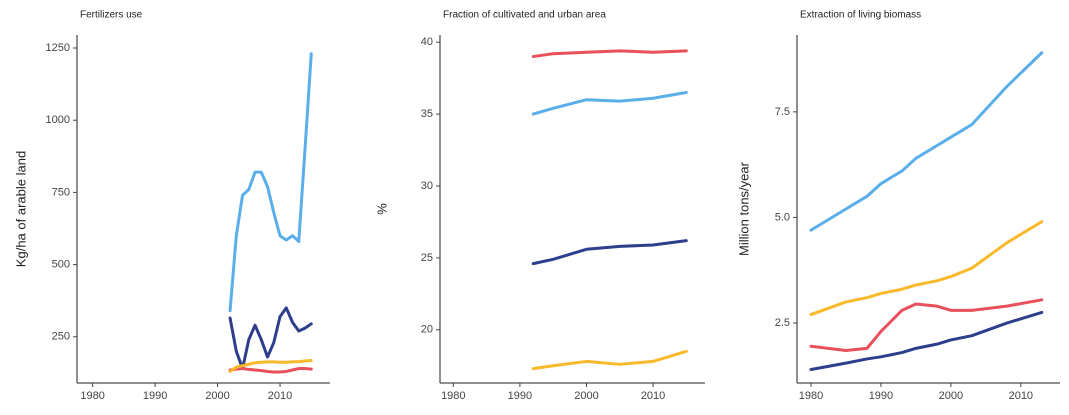 This screenshot has height=415, width=1069. What do you see at coordinates (427, 330) in the screenshot?
I see `y-tick-label: 20` at bounding box center [427, 330].